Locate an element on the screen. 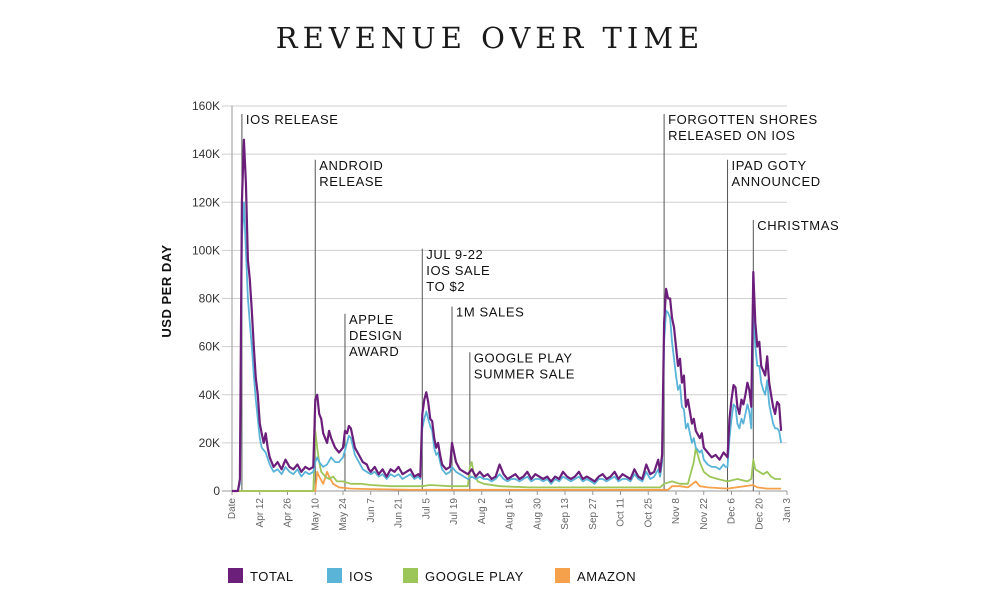 This screenshot has width=1000, height=611. chart-title: REVENUE OVER TIME is located at coordinates (490, 38).